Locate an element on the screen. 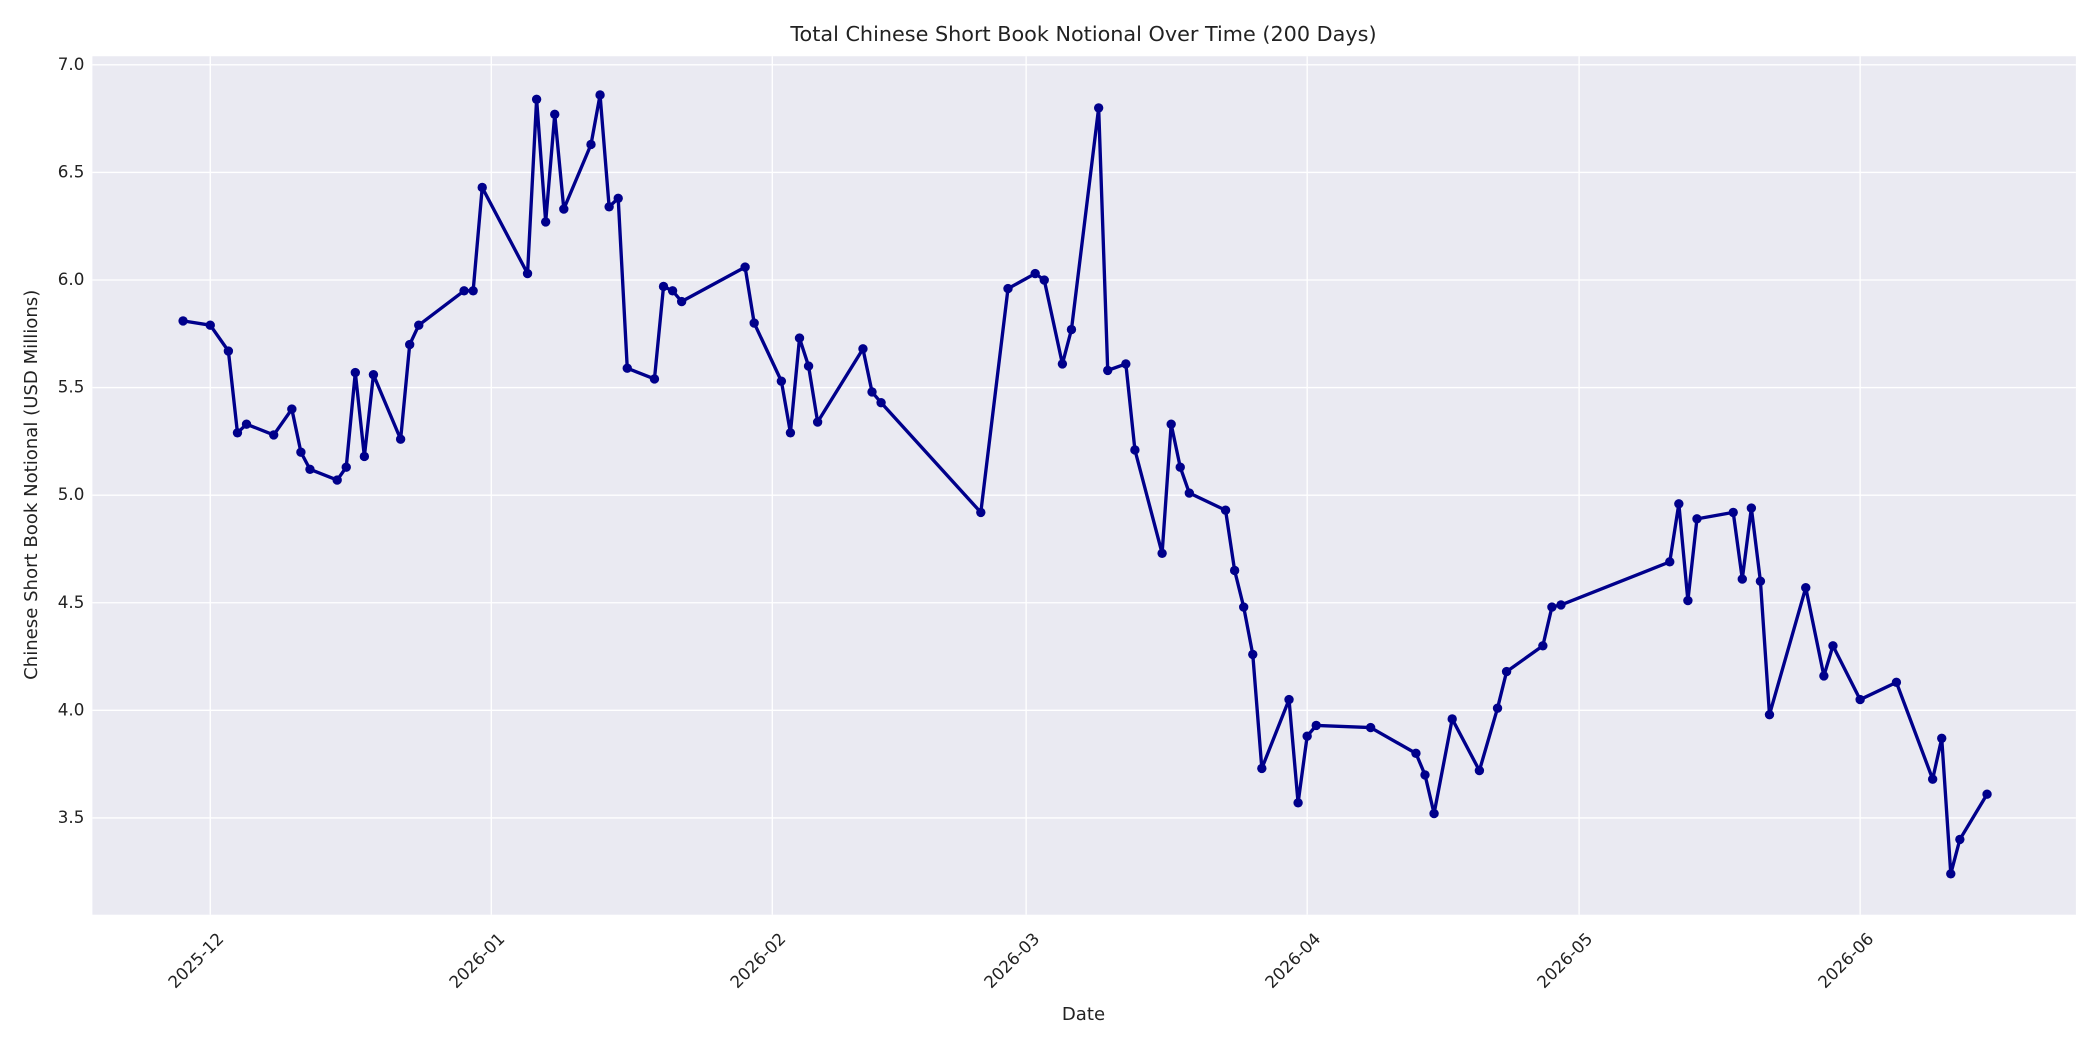 Image resolution: width=2100 pixels, height=1050 pixels. x-tick-label: 2026-03 is located at coordinates (1012, 961).